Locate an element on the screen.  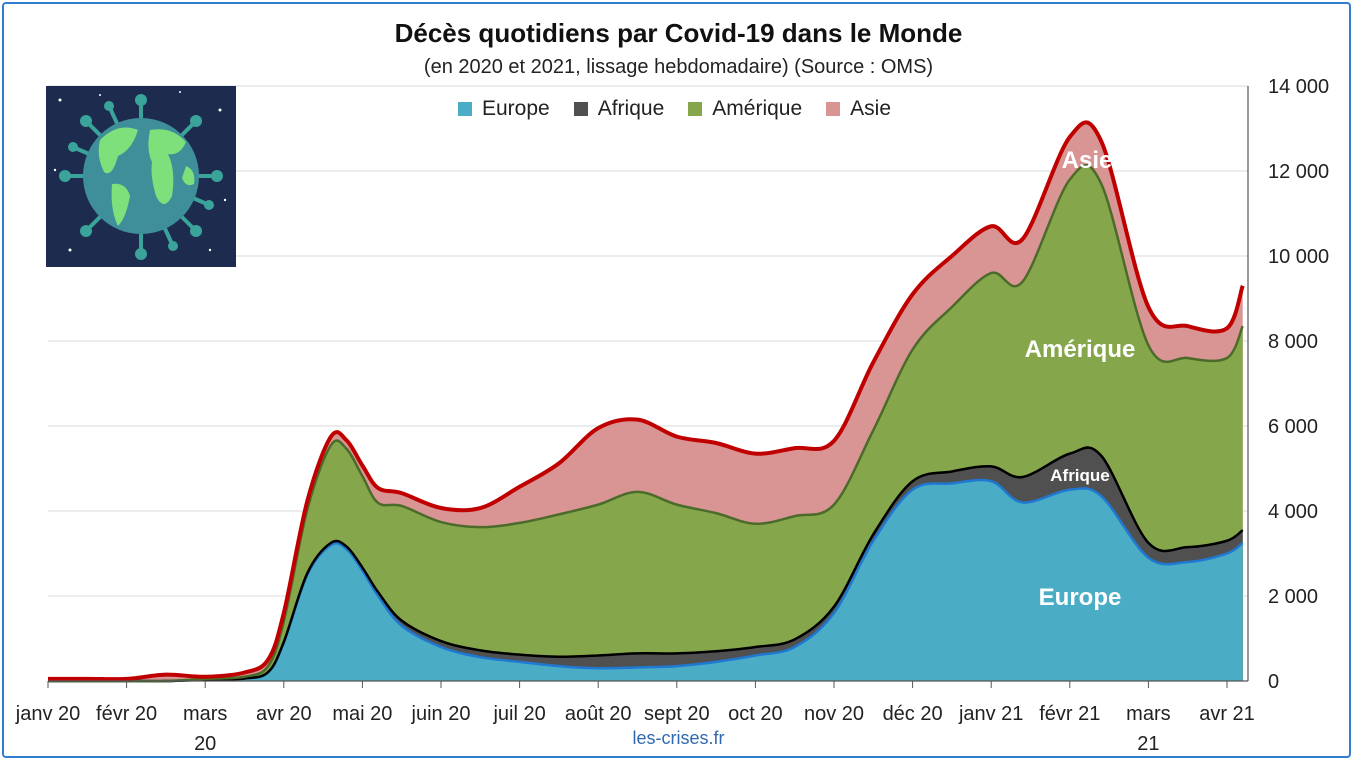
x-tick-label: oct 20 is located at coordinates (755, 714).